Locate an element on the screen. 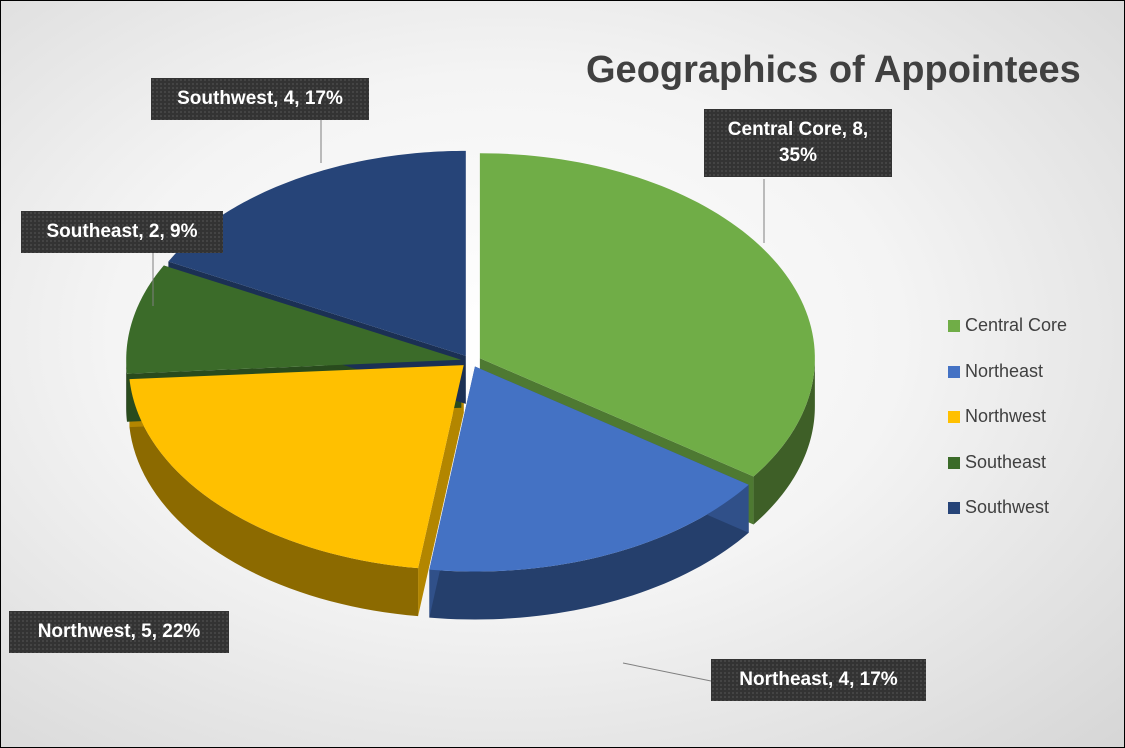 This screenshot has width=1125, height=748. leader-line is located at coordinates (667, 672).